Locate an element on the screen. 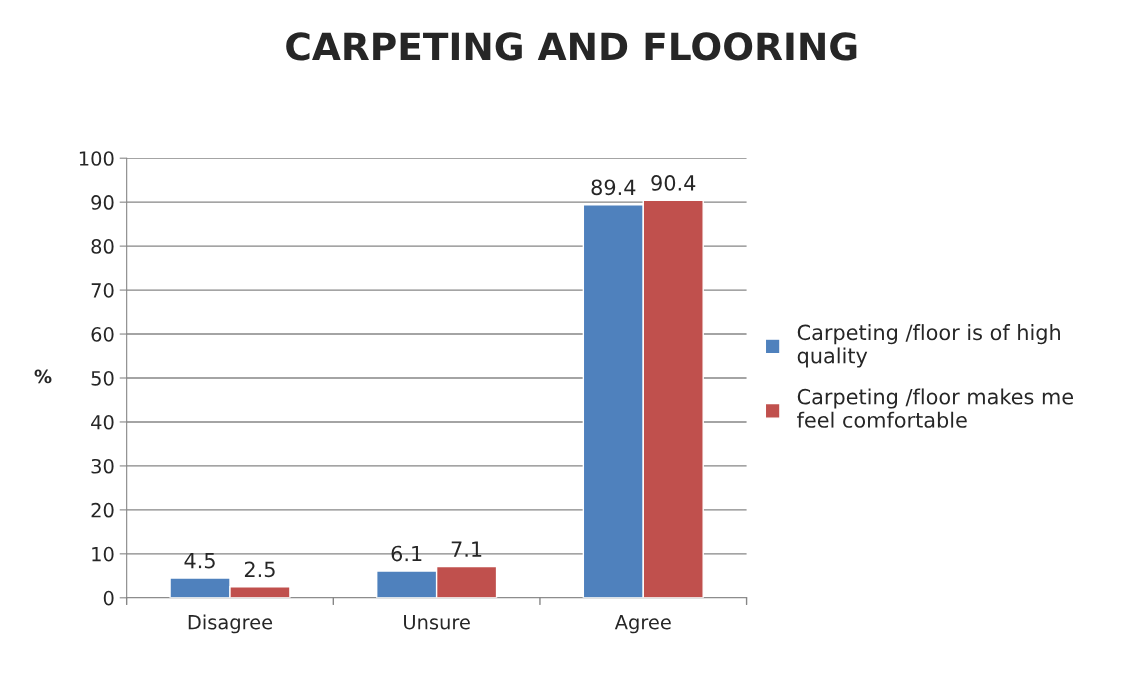 Image resolution: width=1121 pixels, height=700 pixels. y-tick-label: 20 is located at coordinates (102, 510).